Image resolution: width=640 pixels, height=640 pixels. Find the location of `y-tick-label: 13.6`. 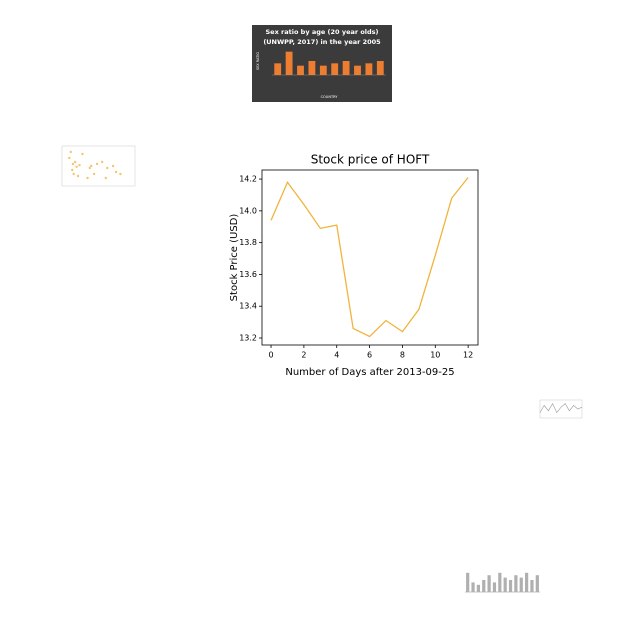

y-tick-label: 13.6 is located at coordinates (248, 274).